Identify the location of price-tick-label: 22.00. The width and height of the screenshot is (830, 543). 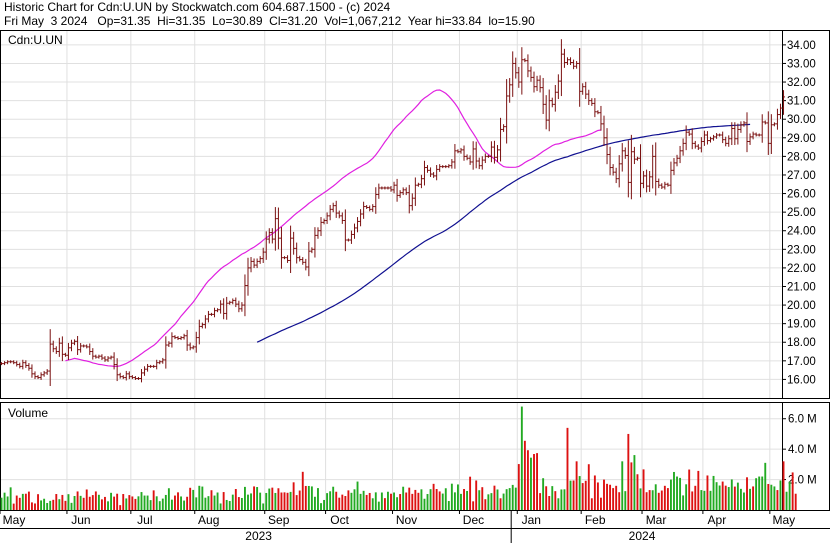
(801, 269).